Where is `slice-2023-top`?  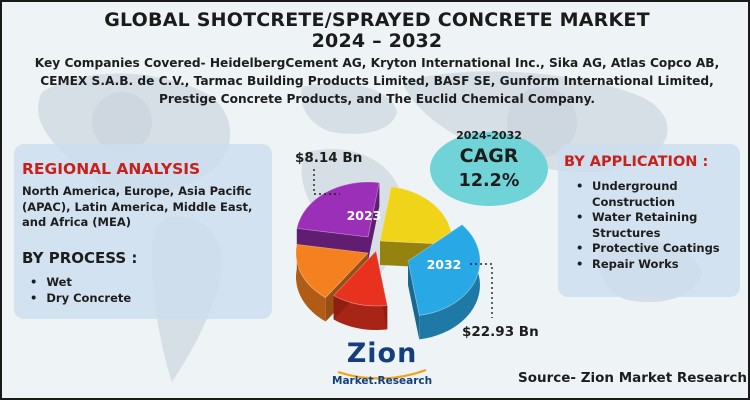 slice-2023-top is located at coordinates (338, 209).